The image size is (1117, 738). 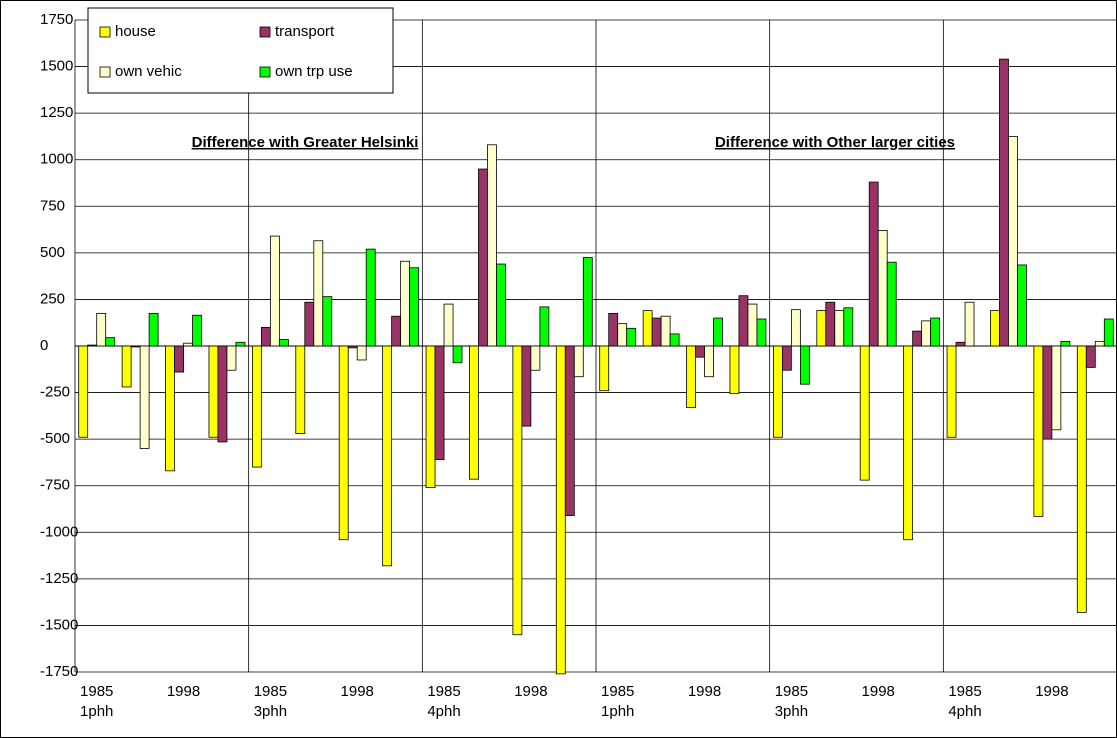 I want to click on legend-label: house, so click(x=135, y=31).